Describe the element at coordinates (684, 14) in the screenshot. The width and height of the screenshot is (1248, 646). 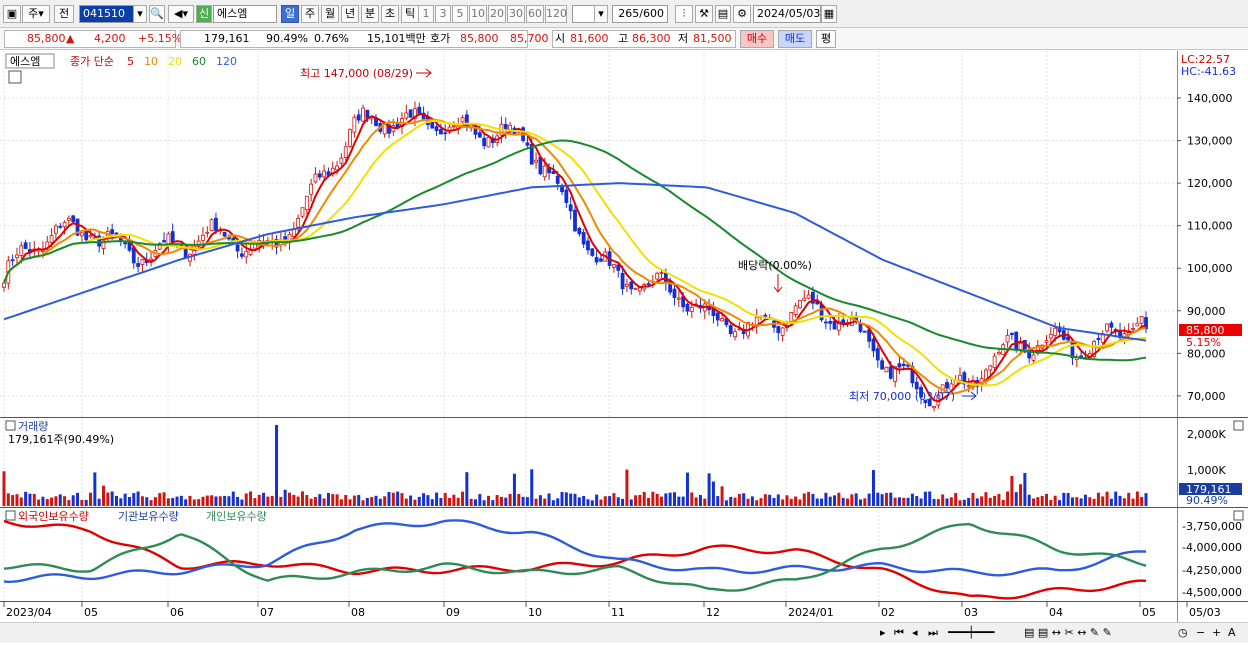
I see `candle-icon: ⫶` at that location.